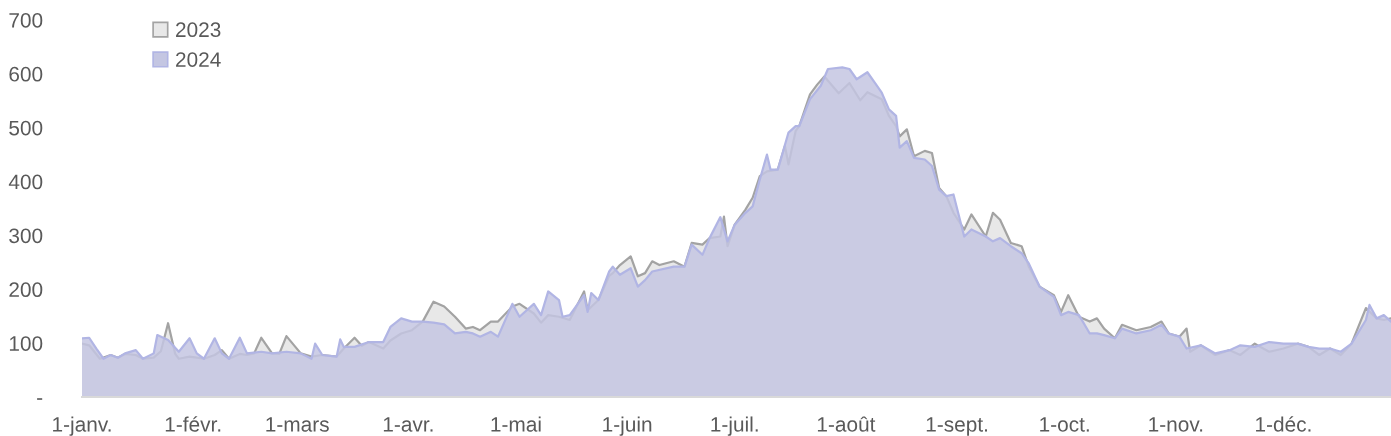  Describe the element at coordinates (26, 343) in the screenshot. I see `y-tick-label: 100` at that location.